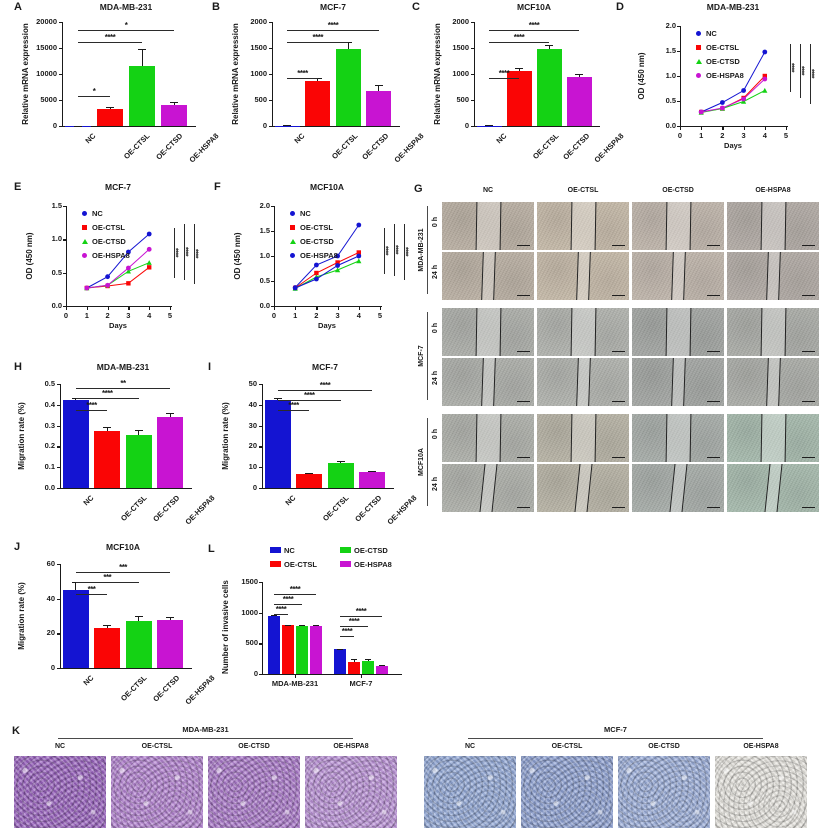  Describe the element at coordinates (764, 135) in the screenshot. I see `x-tick-label: 4` at that location.